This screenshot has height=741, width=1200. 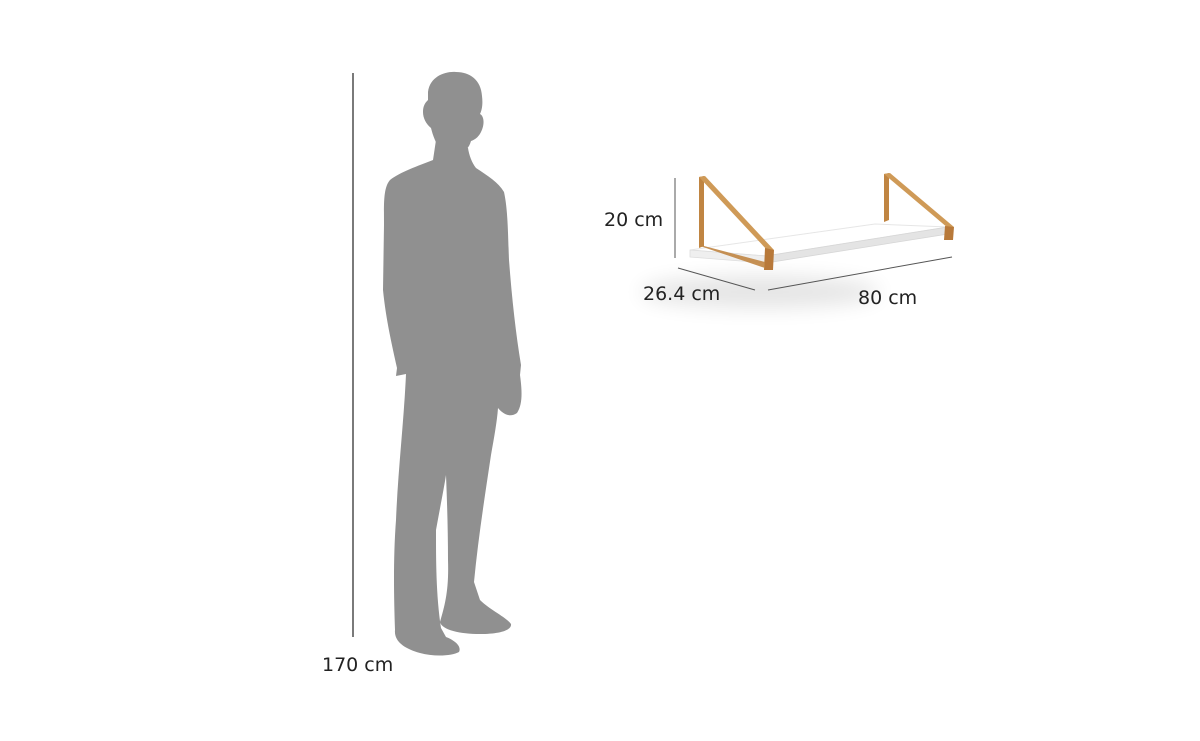 I want to click on person-silhouette, so click(x=452, y=363).